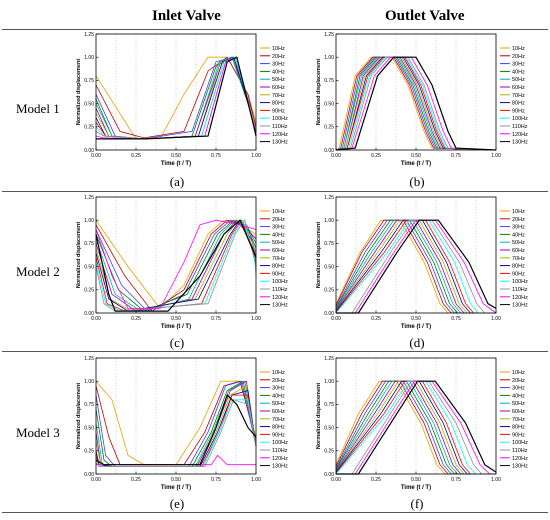 The image size is (550, 520). I want to click on series-line-10Hz, so click(415, 266).